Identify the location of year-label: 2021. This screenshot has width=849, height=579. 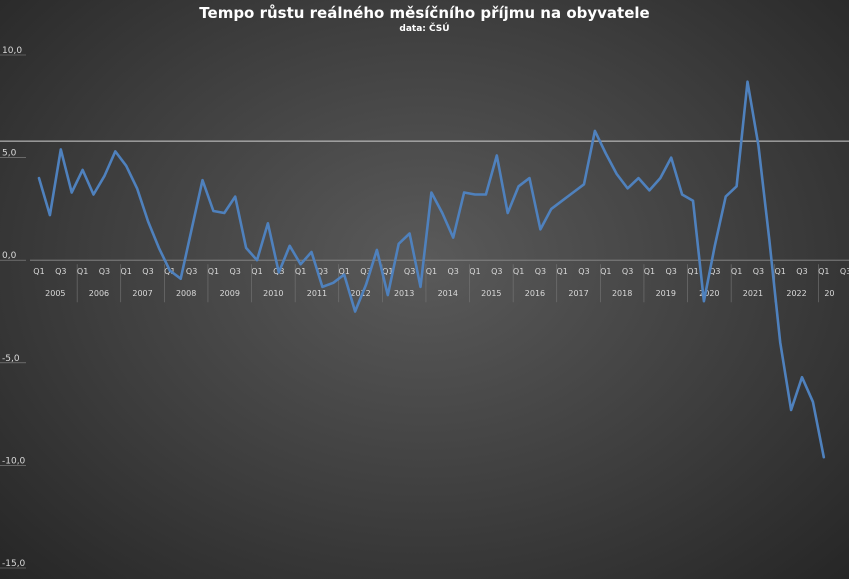
(753, 293).